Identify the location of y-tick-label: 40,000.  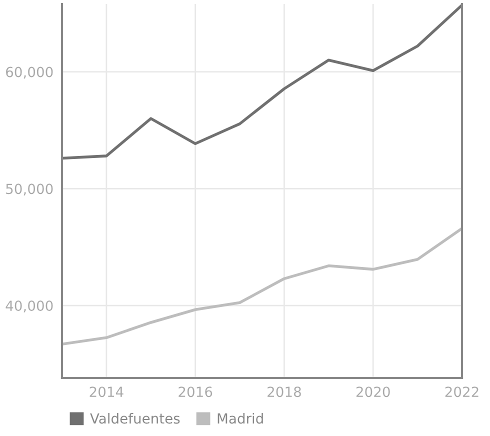
(29, 306).